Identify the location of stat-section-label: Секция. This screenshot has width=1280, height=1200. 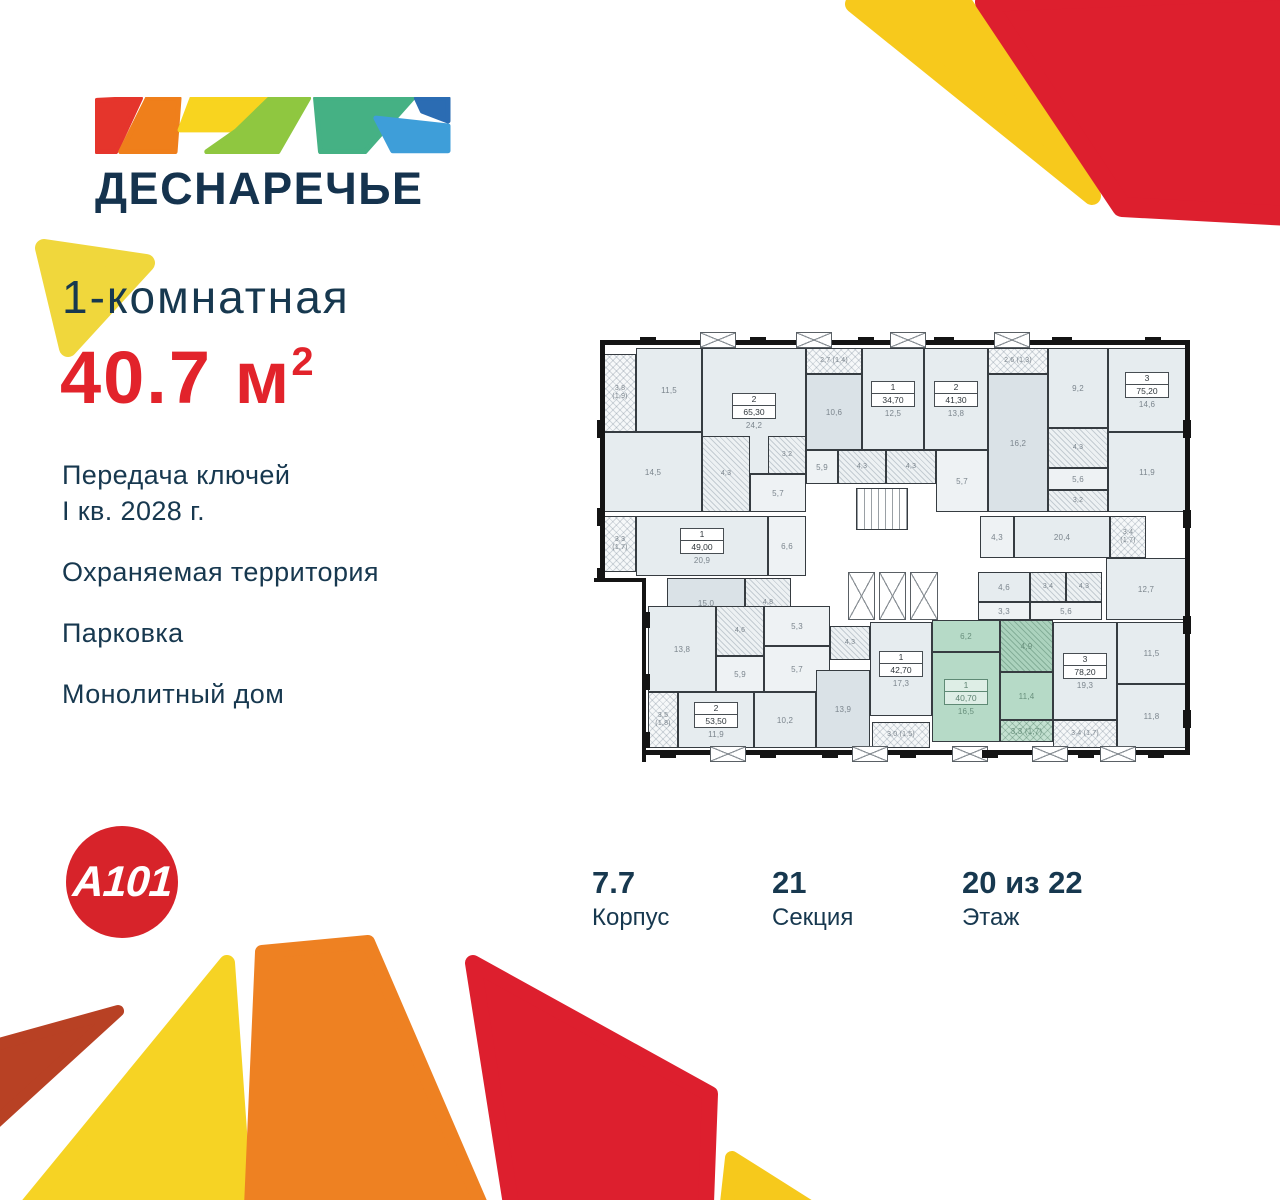
(813, 917).